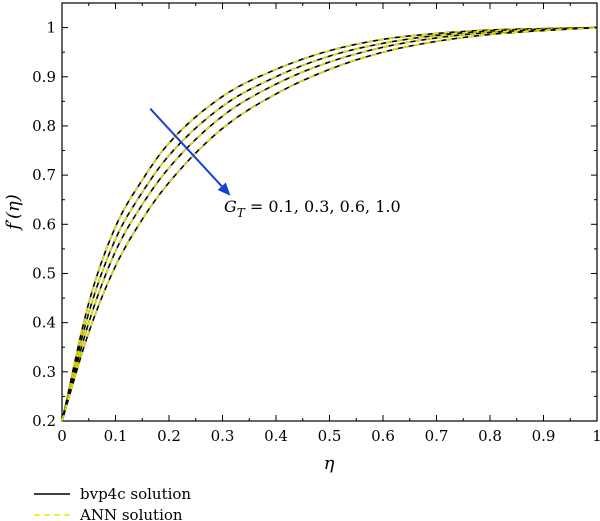 This screenshot has width=600, height=521. I want to click on y-tick-label: 0.5, so click(44, 273).